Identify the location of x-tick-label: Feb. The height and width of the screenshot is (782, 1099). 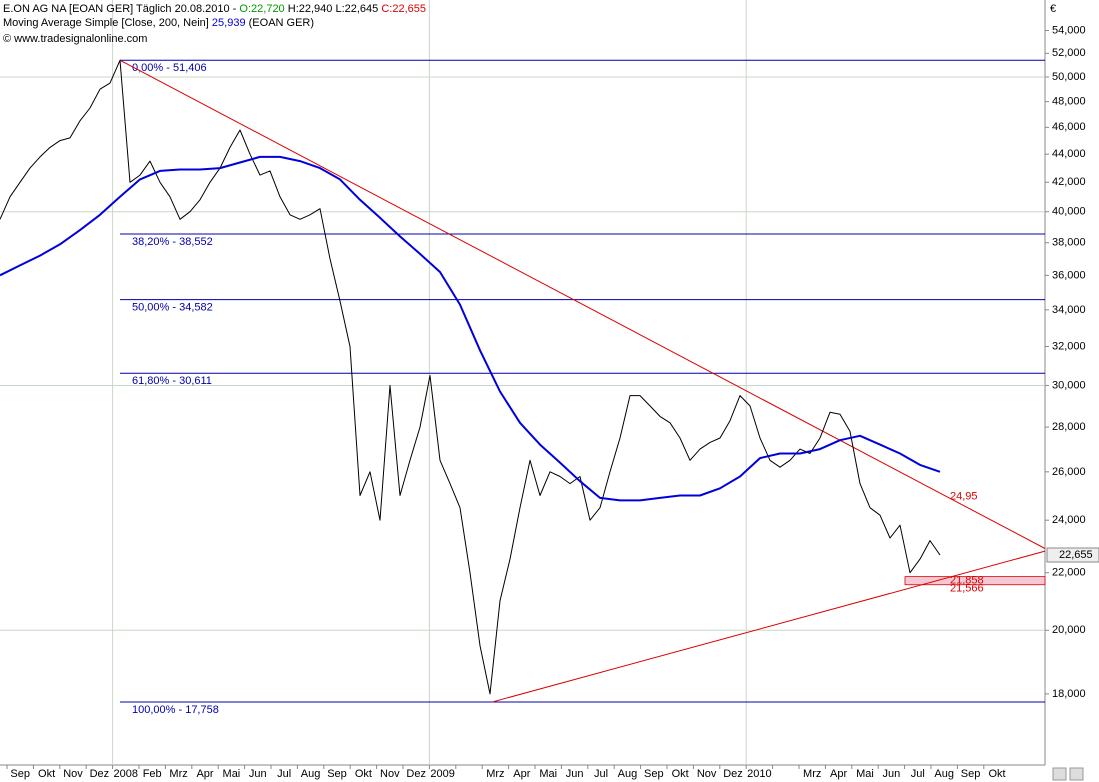
(152, 774).